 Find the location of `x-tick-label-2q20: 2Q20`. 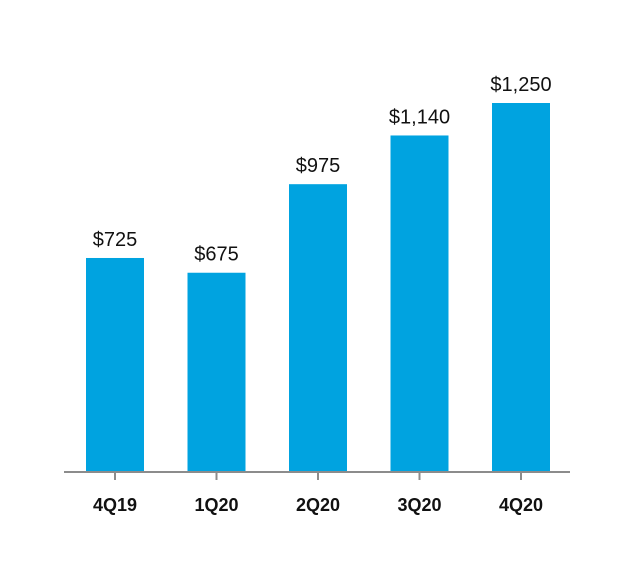

x-tick-label-2q20: 2Q20 is located at coordinates (318, 505).